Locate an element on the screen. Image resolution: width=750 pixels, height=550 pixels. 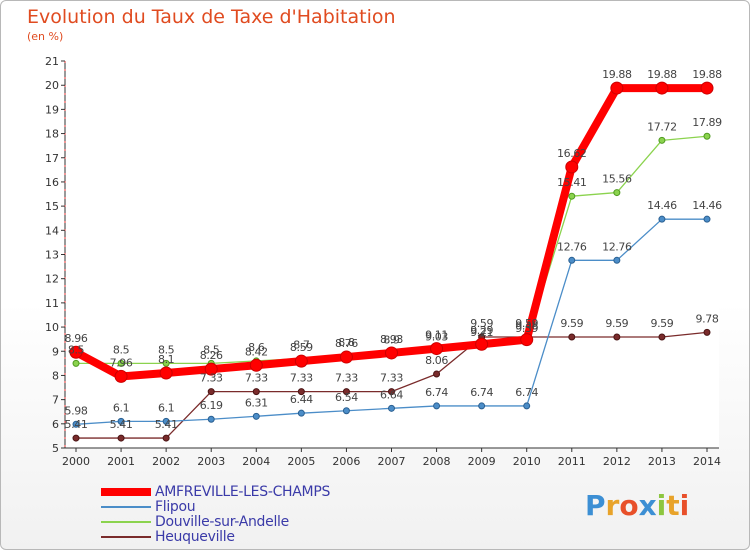
data-label: 9.21 is located at coordinates (481, 332).